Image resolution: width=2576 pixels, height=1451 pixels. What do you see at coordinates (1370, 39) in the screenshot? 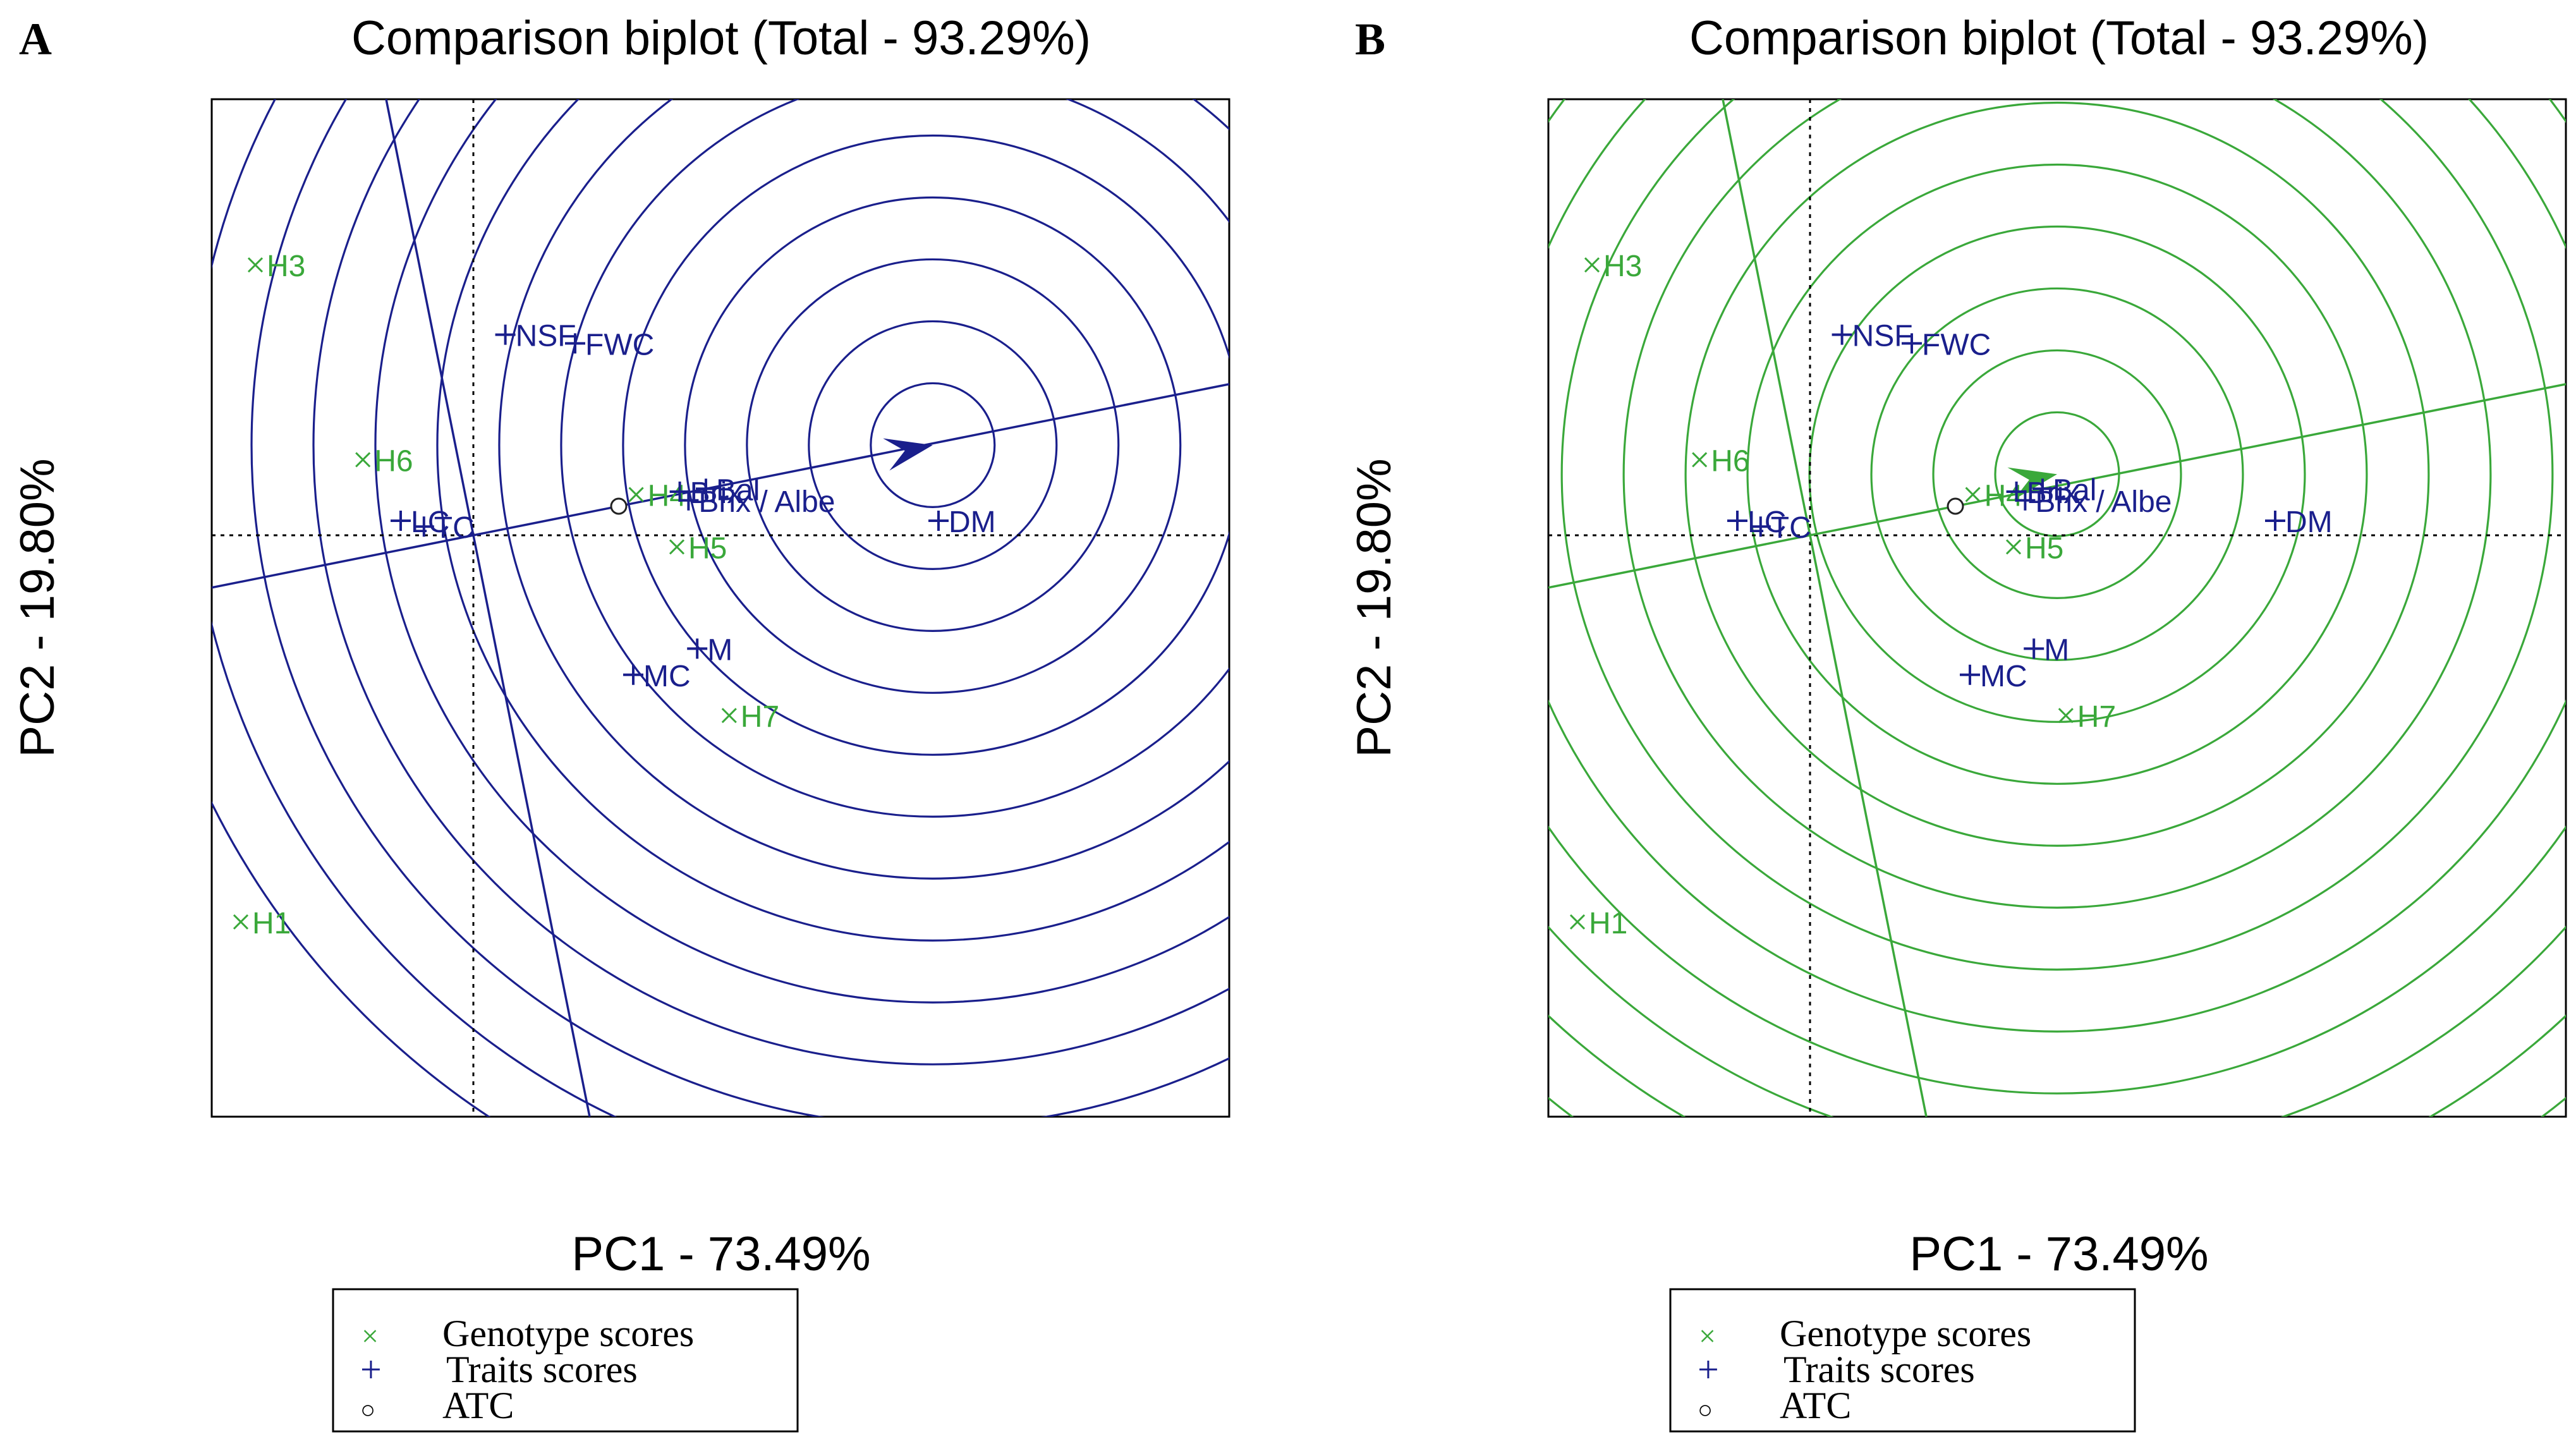
I see `panel-b-label: B` at bounding box center [1370, 39].